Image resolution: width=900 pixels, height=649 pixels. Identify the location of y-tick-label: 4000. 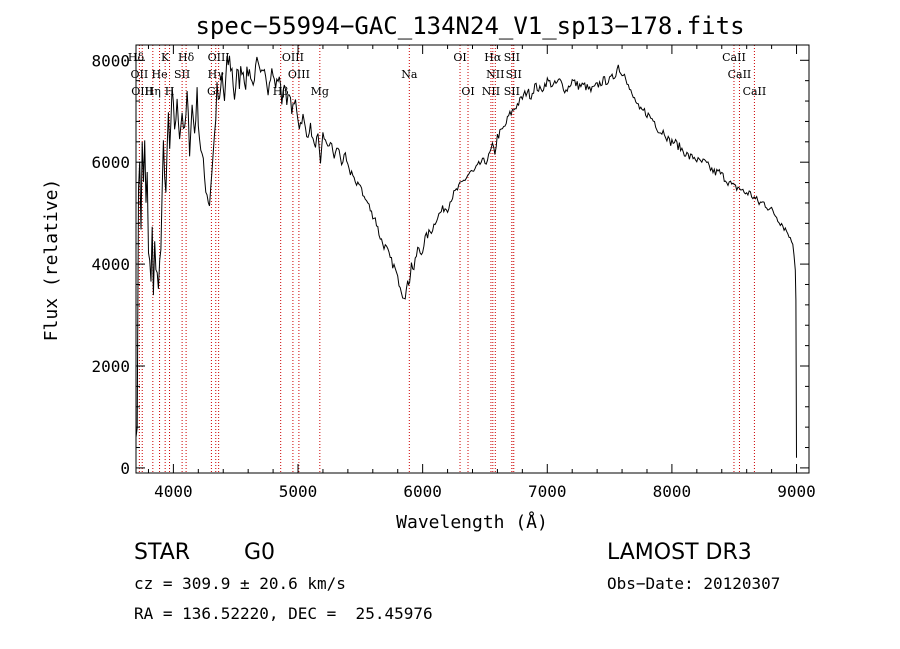
(110, 264).